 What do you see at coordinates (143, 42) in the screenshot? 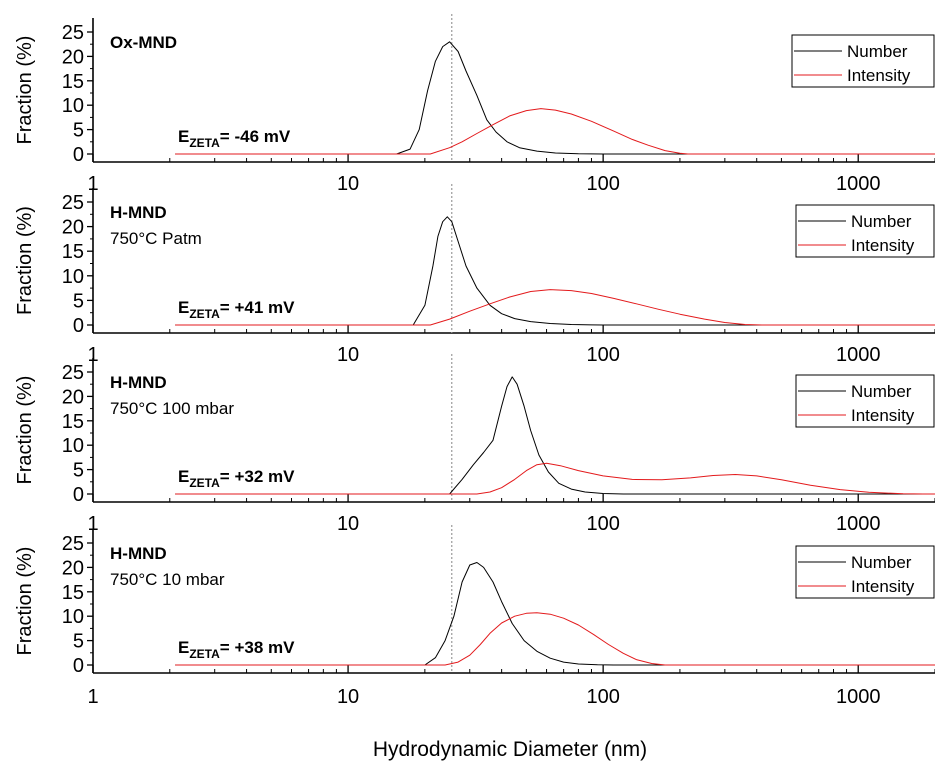
I see `panel-title: Ox-MND` at bounding box center [143, 42].